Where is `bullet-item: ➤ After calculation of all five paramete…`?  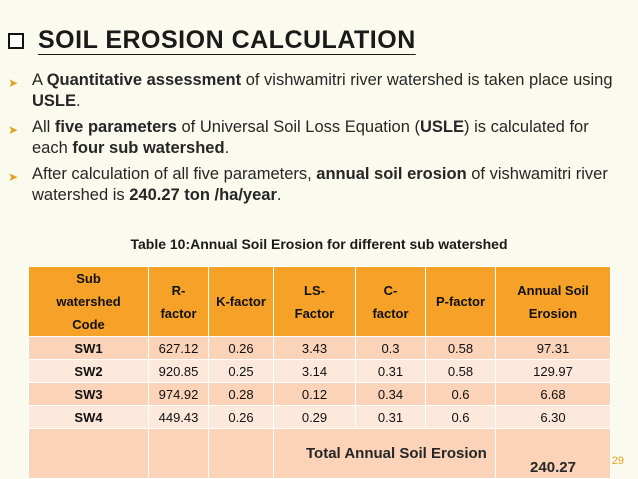 bullet-item: ➤ After calculation of all five paramete… is located at coordinates (318, 185).